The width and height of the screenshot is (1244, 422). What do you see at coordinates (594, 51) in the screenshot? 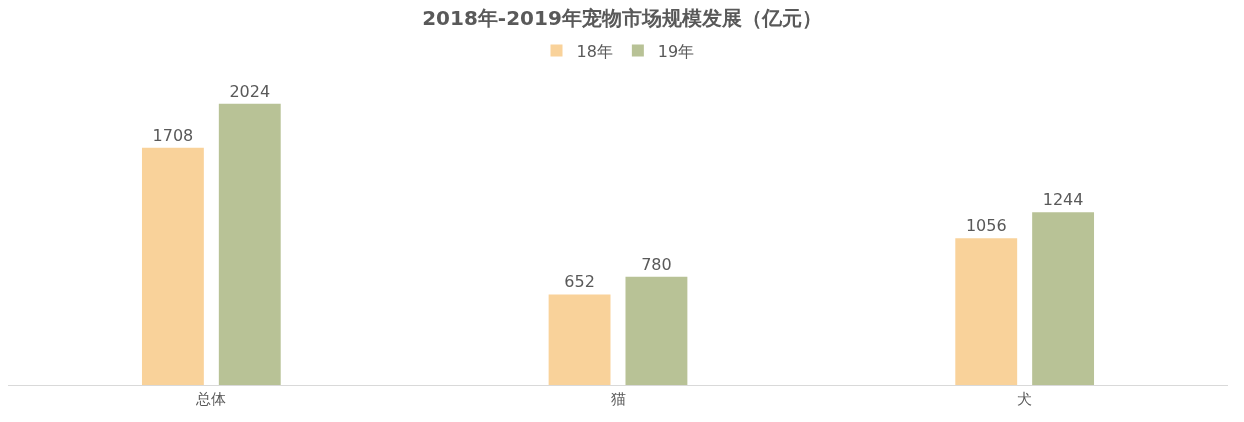
I see `legend-label: 18年` at bounding box center [594, 51].